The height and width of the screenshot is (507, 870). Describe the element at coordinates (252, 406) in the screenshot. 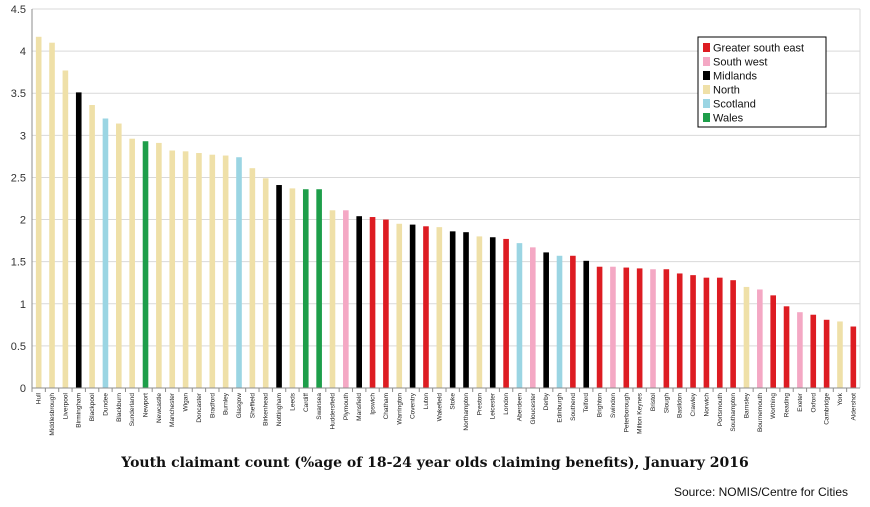

I see `x-tick-label: Sheffield` at that location.